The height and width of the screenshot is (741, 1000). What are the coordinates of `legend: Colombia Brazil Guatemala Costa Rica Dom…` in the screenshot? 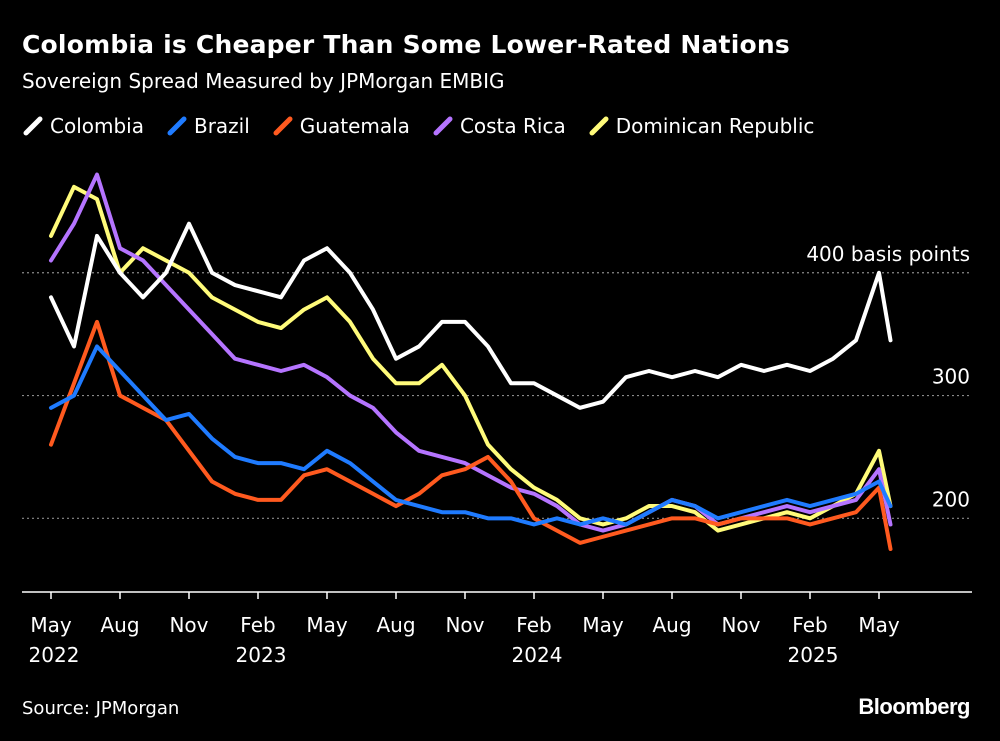 It's located at (429, 126).